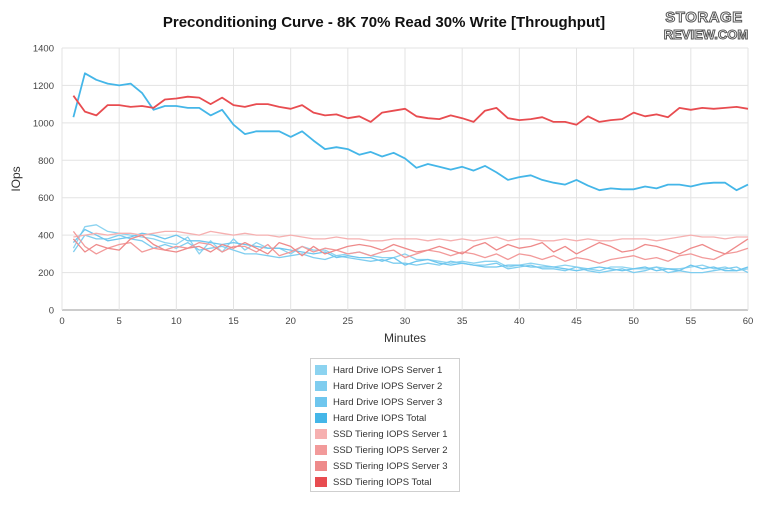 The height and width of the screenshot is (519, 768). I want to click on legend-item: Hard Drive IOPS Total, so click(385, 418).